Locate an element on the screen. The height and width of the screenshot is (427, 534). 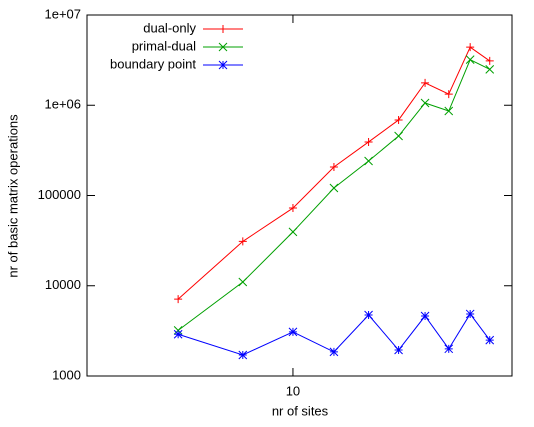
legend-label: dual-only is located at coordinates (169, 27).